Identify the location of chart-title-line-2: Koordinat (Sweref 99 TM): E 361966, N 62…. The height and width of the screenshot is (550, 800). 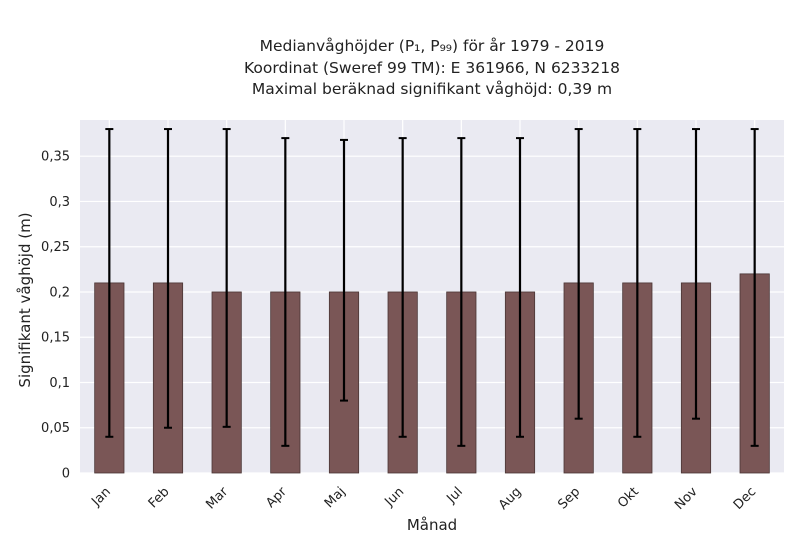
(432, 68).